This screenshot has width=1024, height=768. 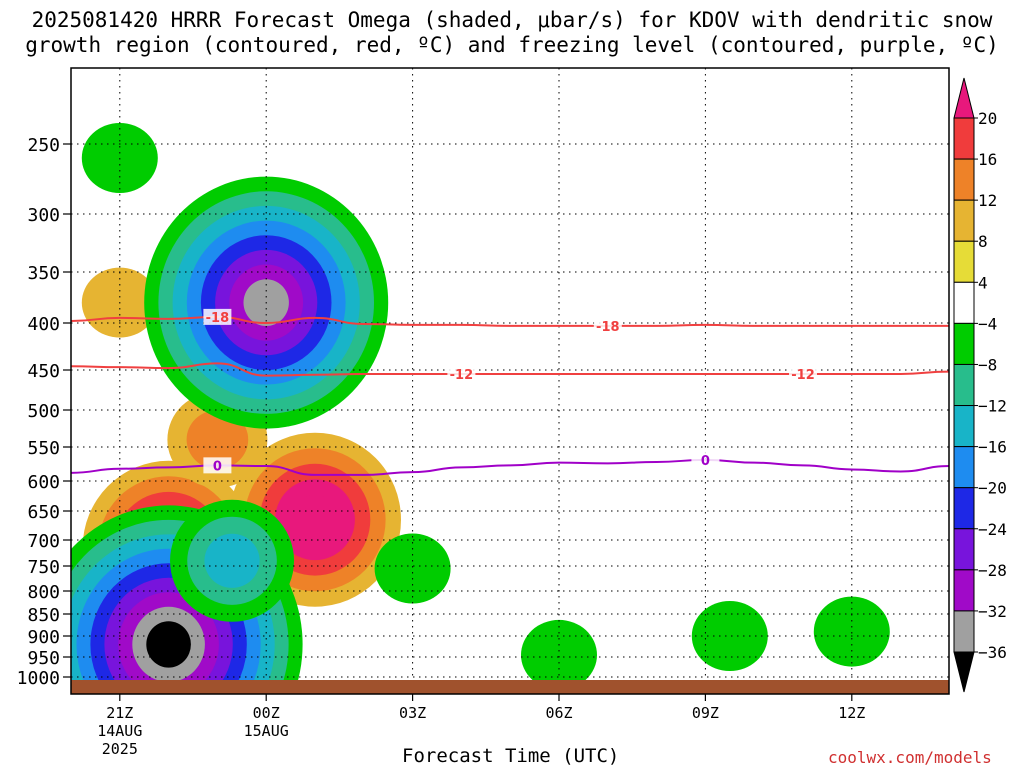 What do you see at coordinates (43, 482) in the screenshot?
I see `y-tick-label: 600` at bounding box center [43, 482].